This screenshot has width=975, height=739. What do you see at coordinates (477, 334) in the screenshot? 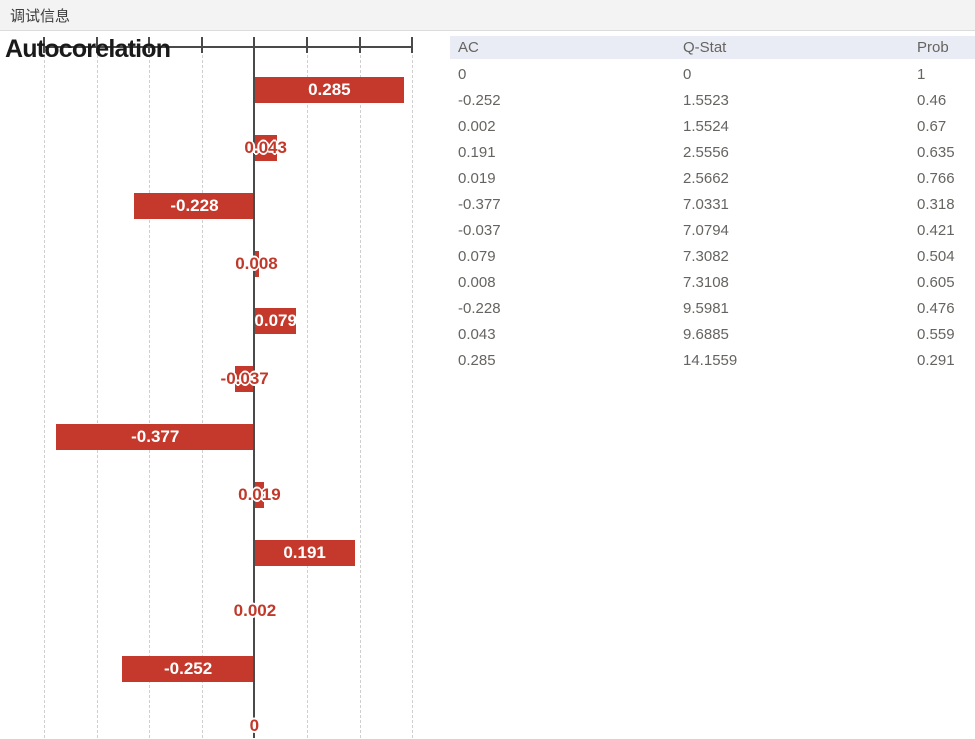
I see `table-cell: 0.043` at bounding box center [477, 334].